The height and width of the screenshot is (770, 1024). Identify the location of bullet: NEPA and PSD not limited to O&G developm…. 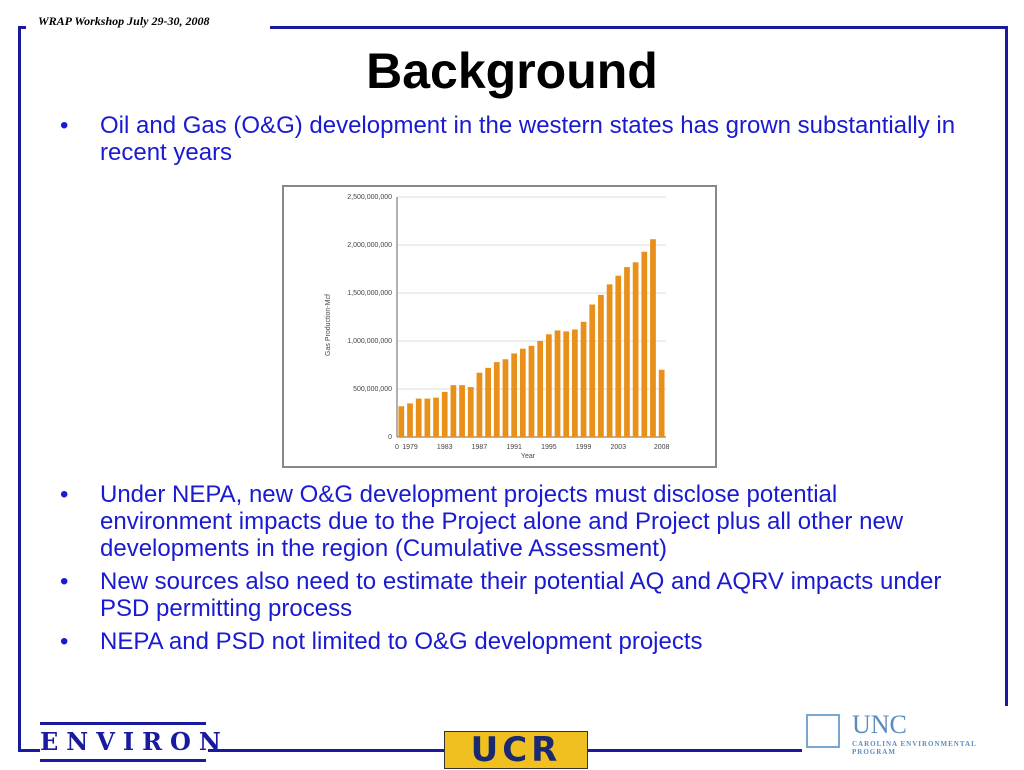
(510, 641).